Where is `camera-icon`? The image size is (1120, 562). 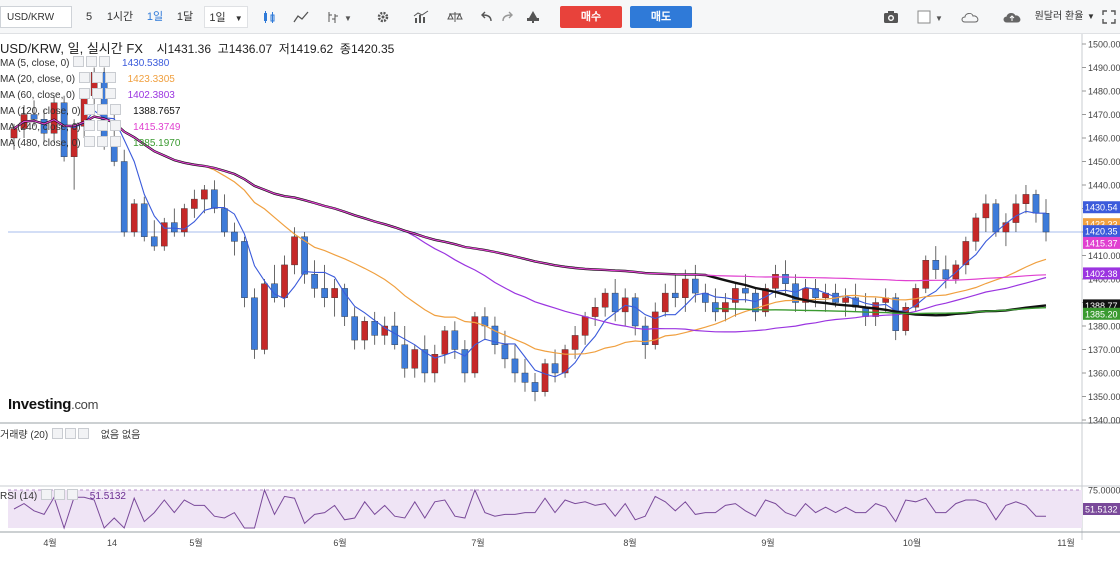
camera-icon is located at coordinates (891, 17).